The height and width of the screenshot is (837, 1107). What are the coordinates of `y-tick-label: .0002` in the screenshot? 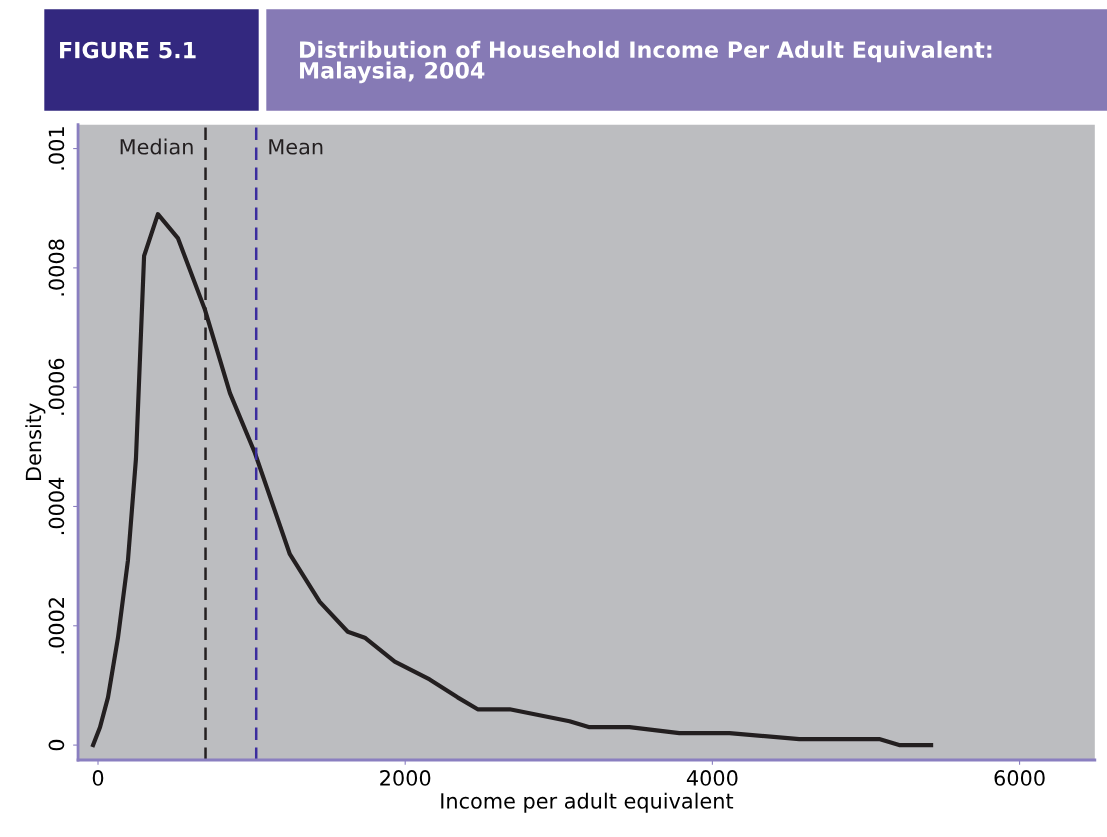 It's located at (56, 626).